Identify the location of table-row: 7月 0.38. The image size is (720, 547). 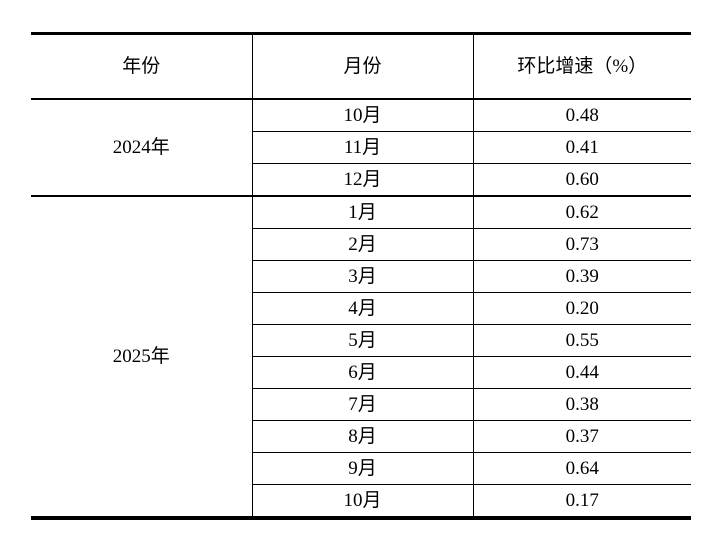
(361, 404).